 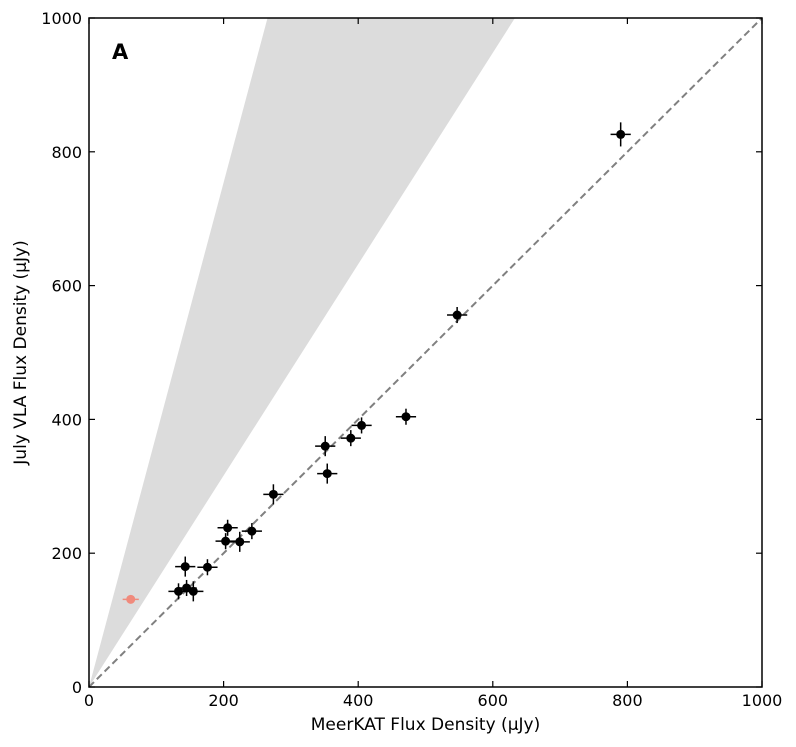 What do you see at coordinates (493, 700) in the screenshot?
I see `x-tick-label: 600` at bounding box center [493, 700].